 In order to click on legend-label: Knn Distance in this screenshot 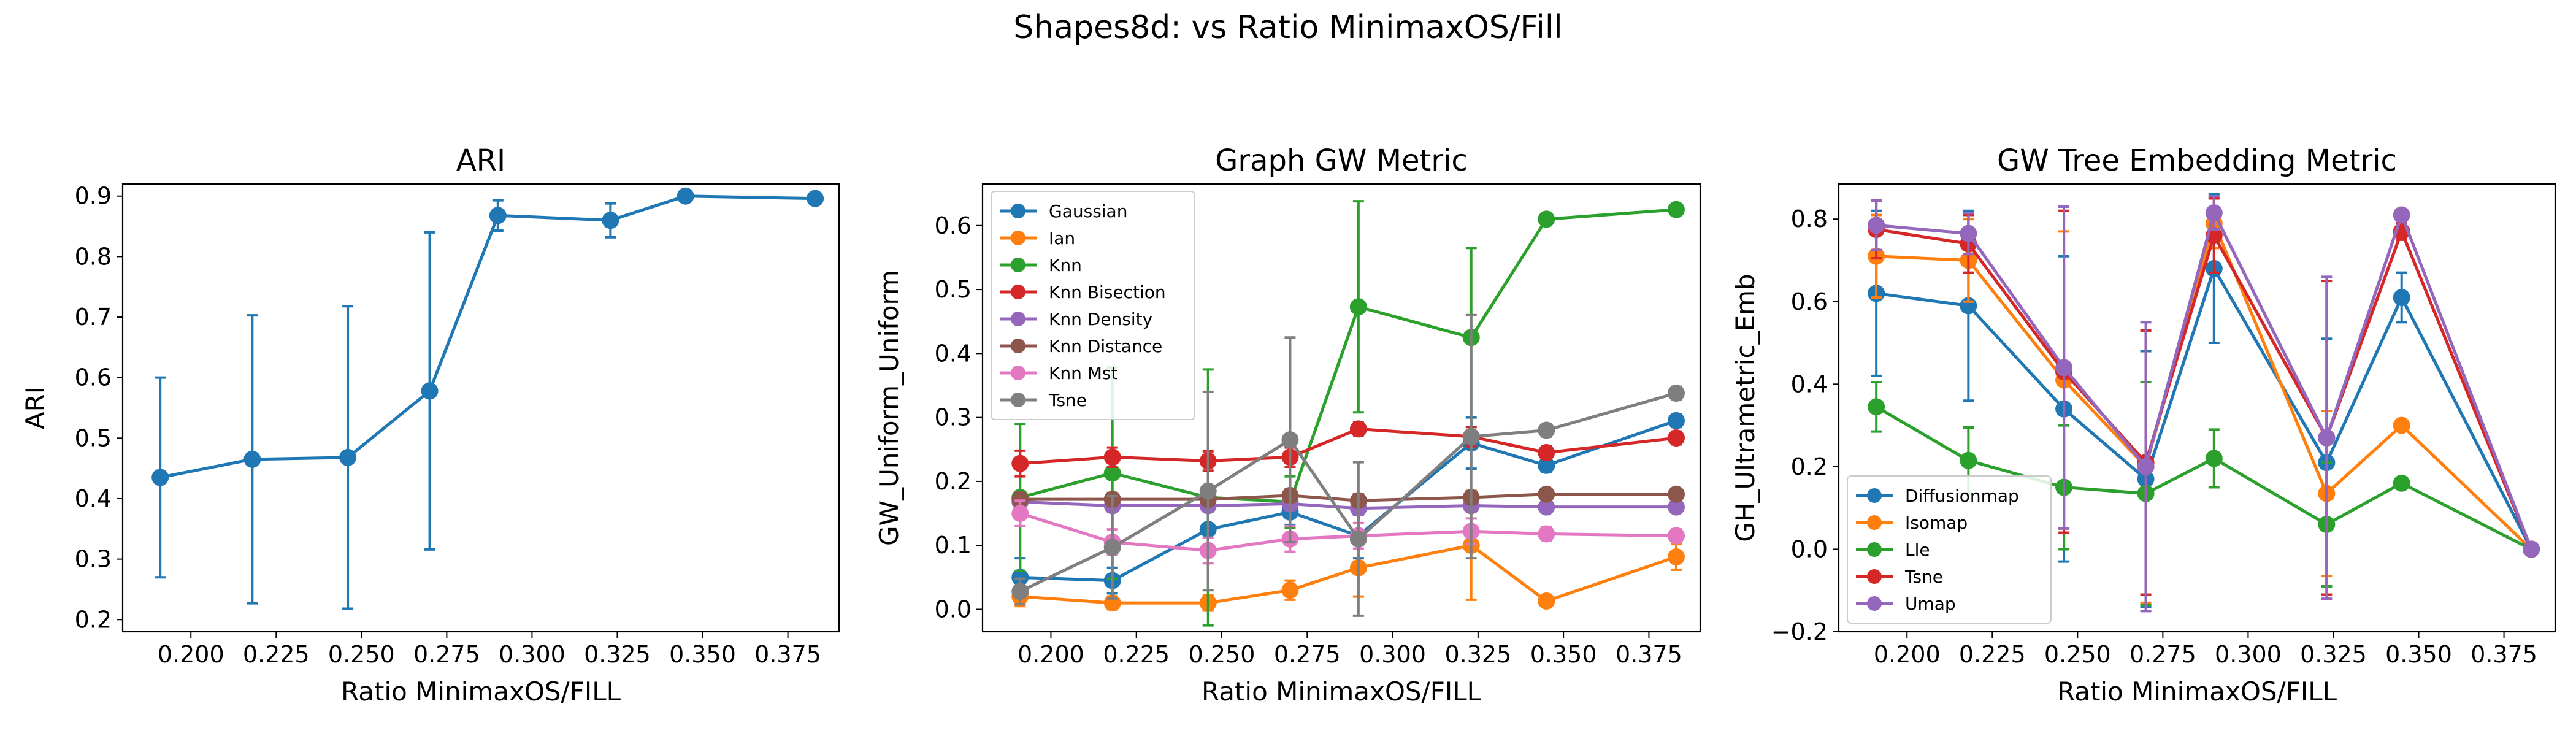, I will do `click(1105, 346)`.